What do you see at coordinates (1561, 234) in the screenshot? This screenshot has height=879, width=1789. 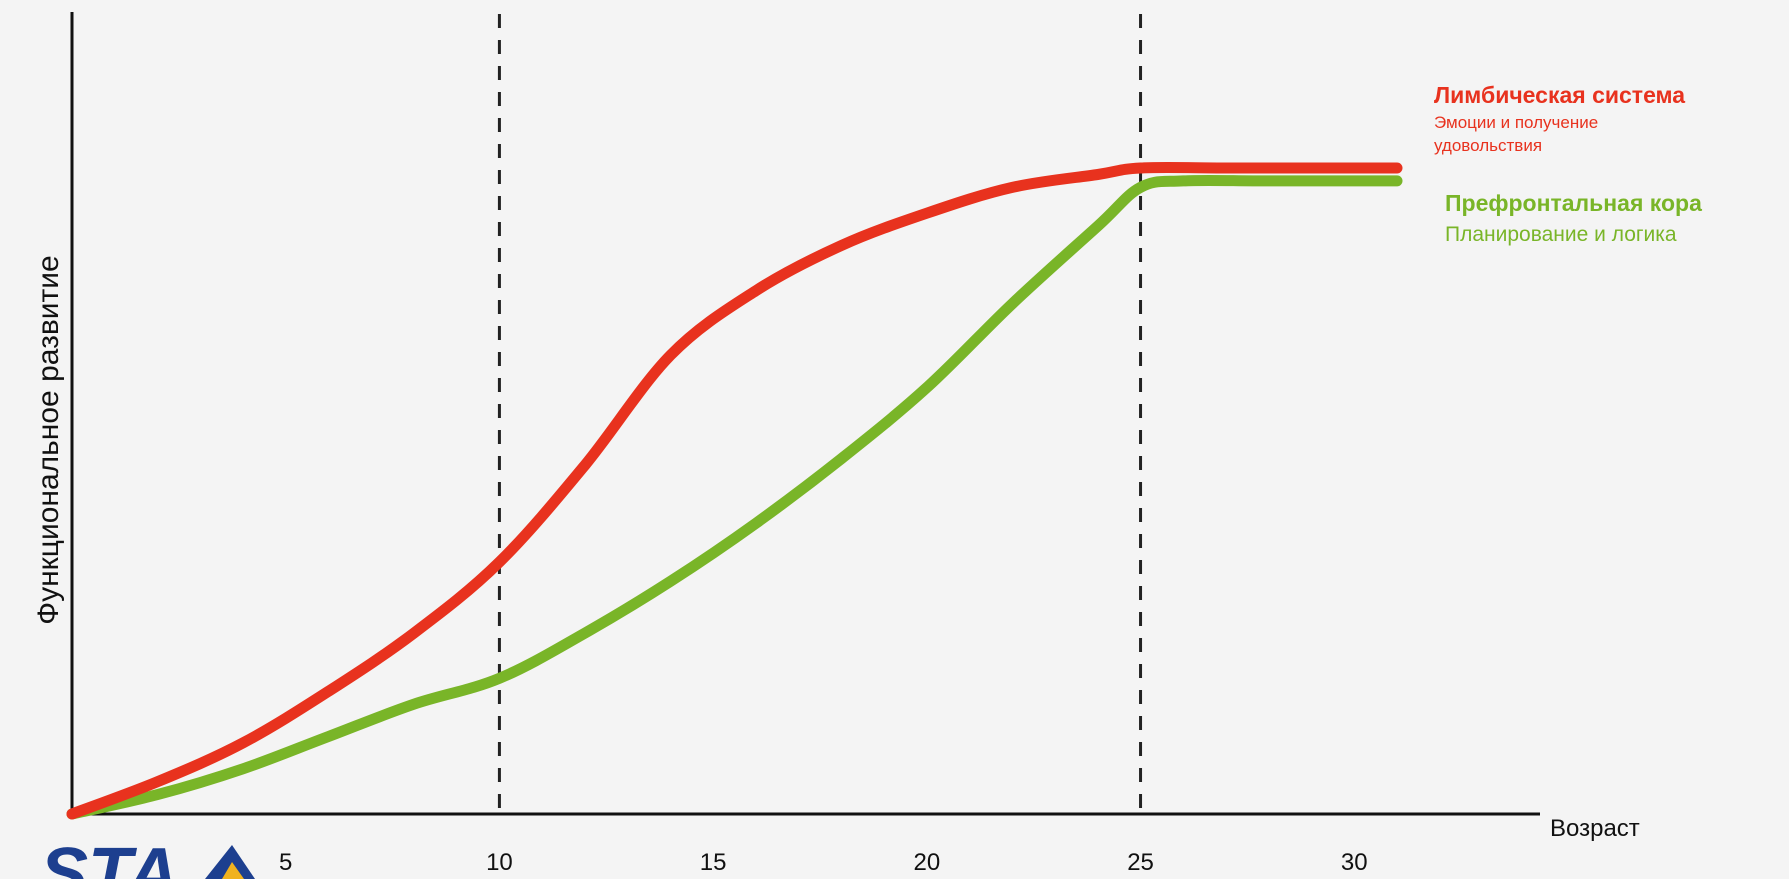 I see `legend-prefrontal-description: Планирование и логика` at bounding box center [1561, 234].